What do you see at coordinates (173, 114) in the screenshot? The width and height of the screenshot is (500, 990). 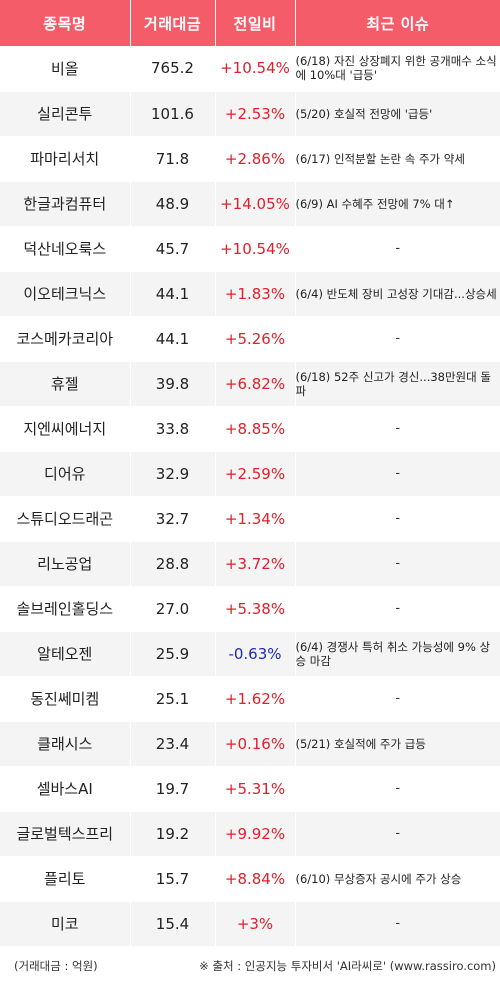 I see `trade-amount: 101.6` at bounding box center [173, 114].